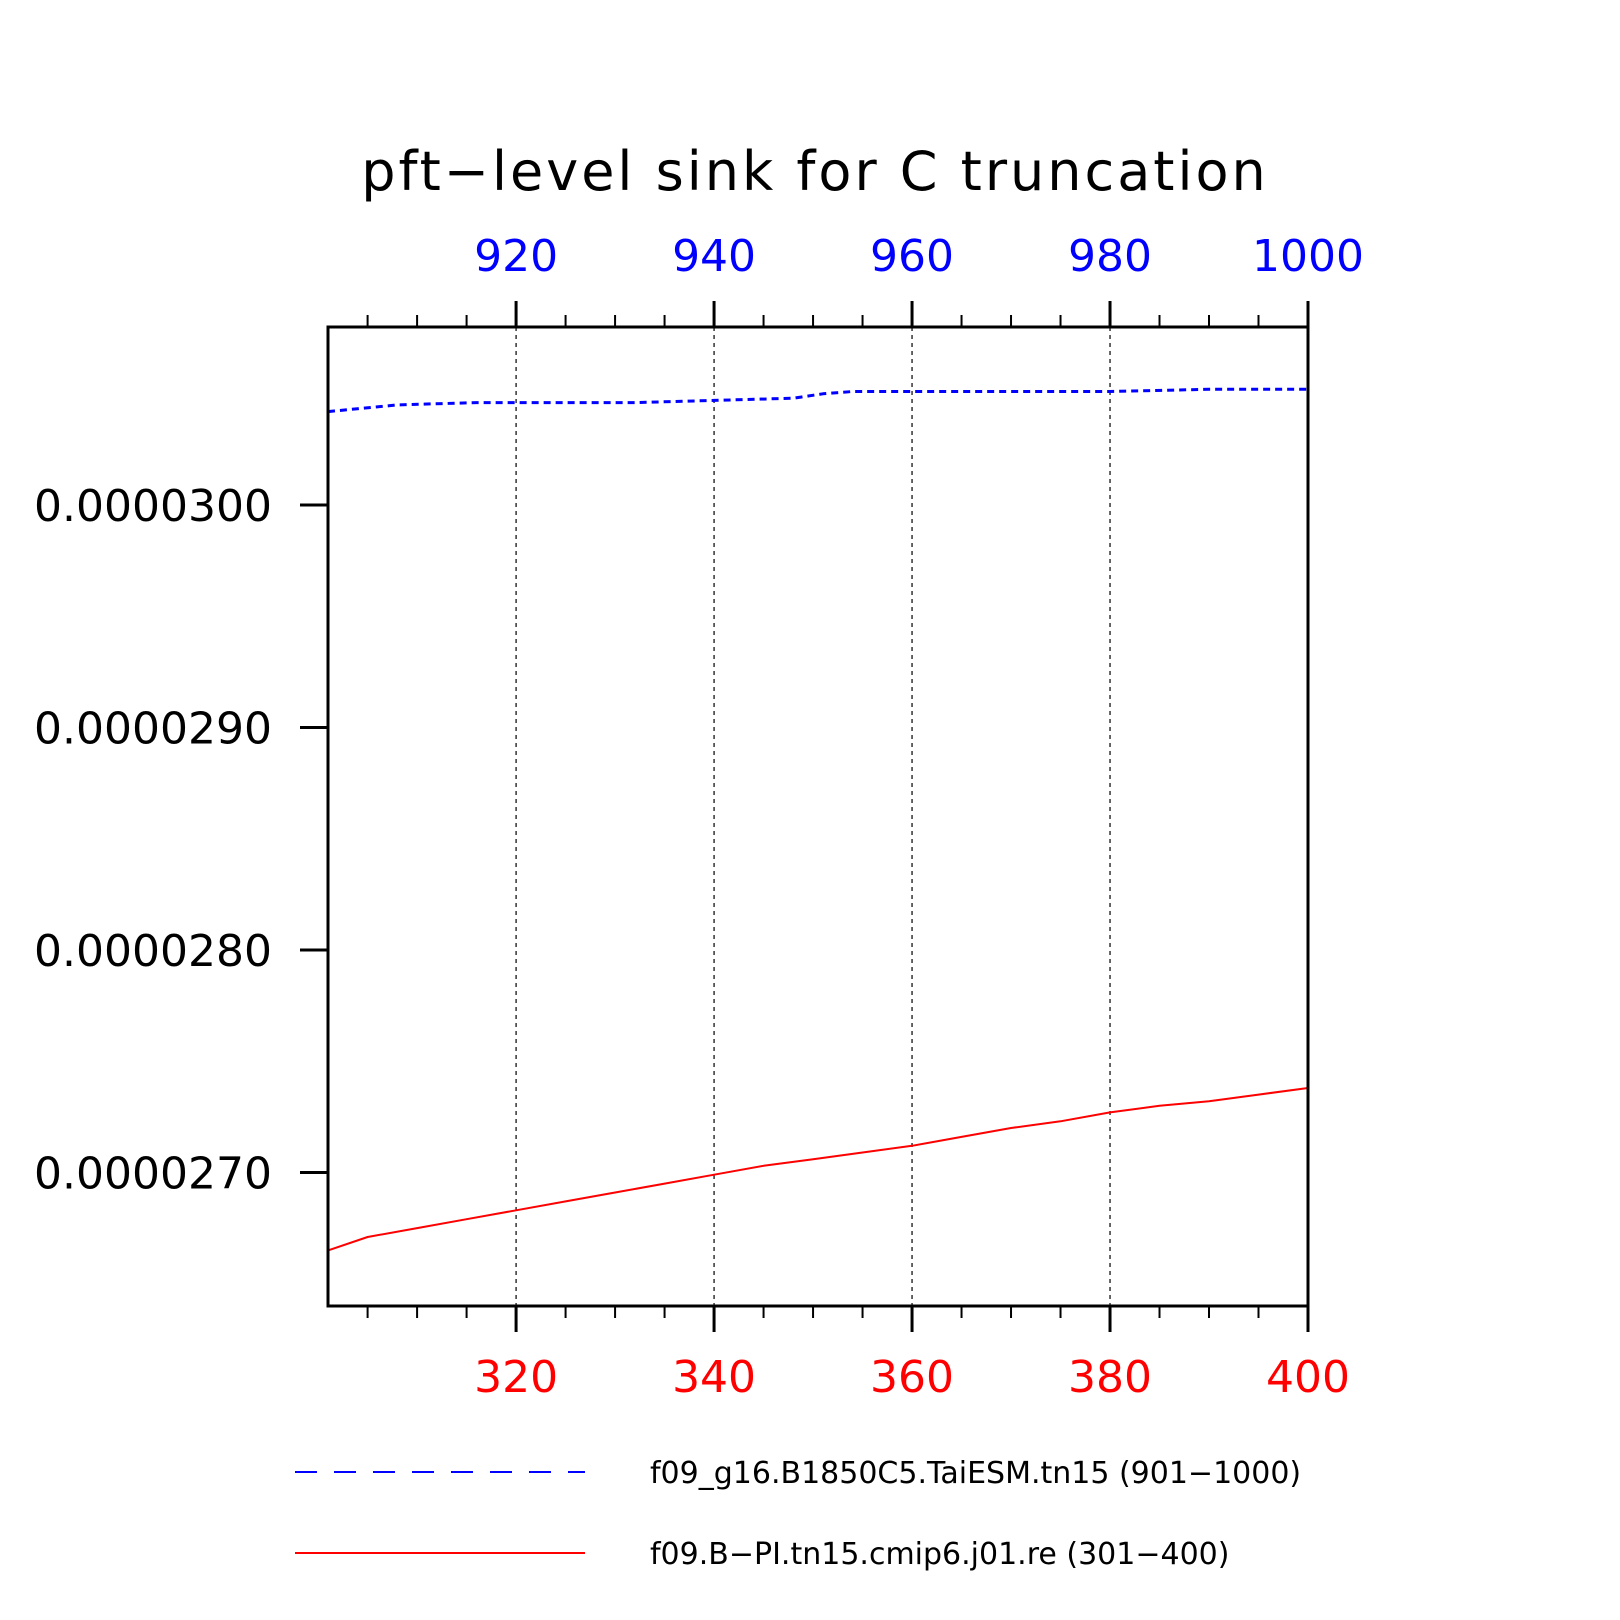  Describe the element at coordinates (714, 1377) in the screenshot. I see `bottom-tick-label: 340` at that location.